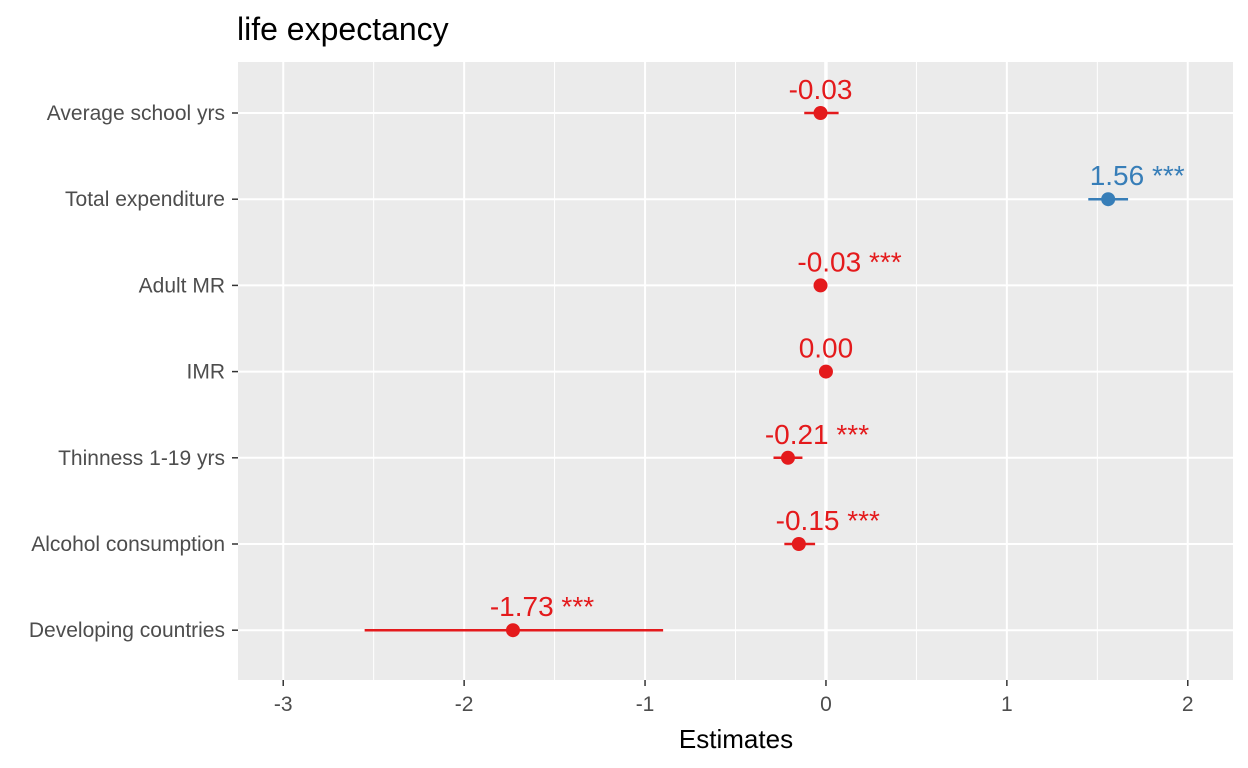 This screenshot has height=768, width=1248. What do you see at coordinates (136, 113) in the screenshot?
I see `y-tick-label: Average school yrs` at bounding box center [136, 113].